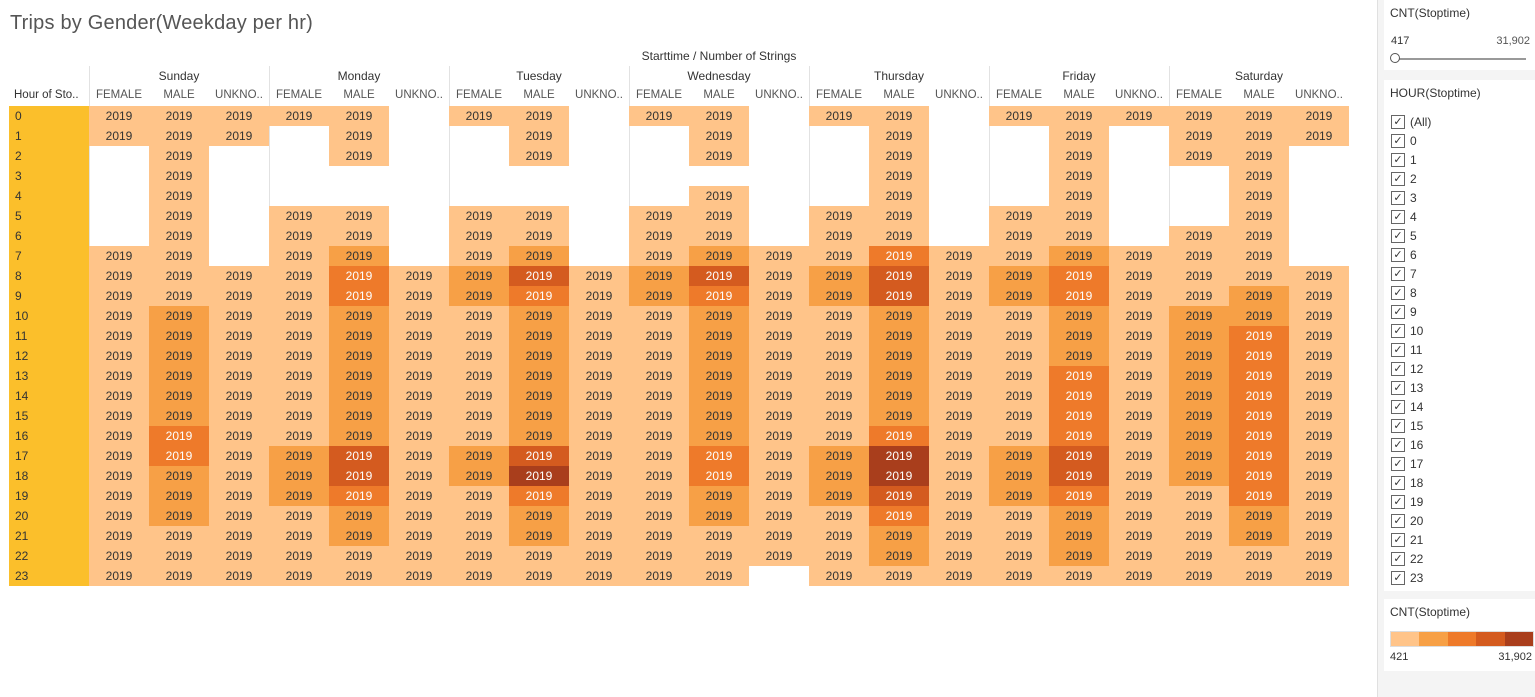 This screenshot has width=1535, height=697. What do you see at coordinates (1407, 426) in the screenshot?
I see `hour-filter-option: ✓ 15` at bounding box center [1407, 426].